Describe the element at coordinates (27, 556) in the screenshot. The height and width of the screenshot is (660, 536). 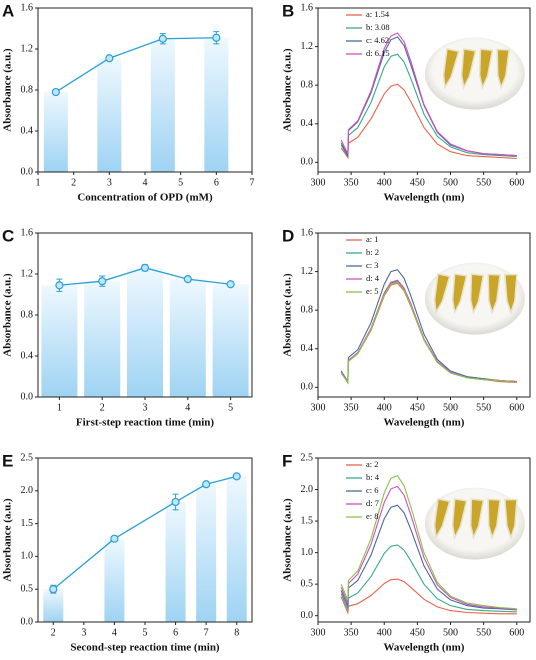
I see `y-tick-label: 1.0` at that location.